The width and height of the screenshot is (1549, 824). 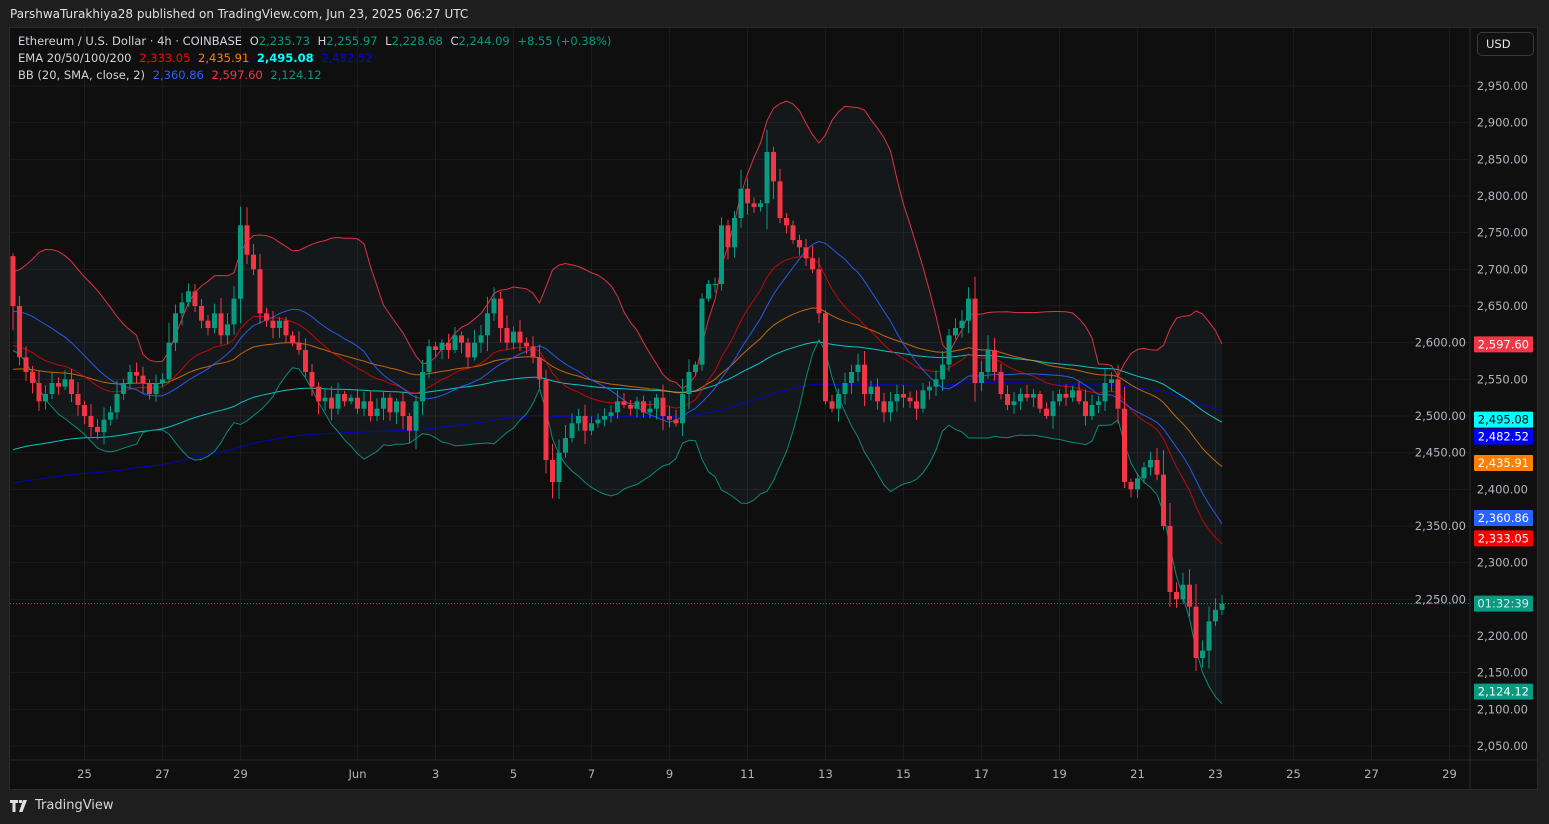 What do you see at coordinates (1505, 44) in the screenshot?
I see `currency-button: USD` at bounding box center [1505, 44].